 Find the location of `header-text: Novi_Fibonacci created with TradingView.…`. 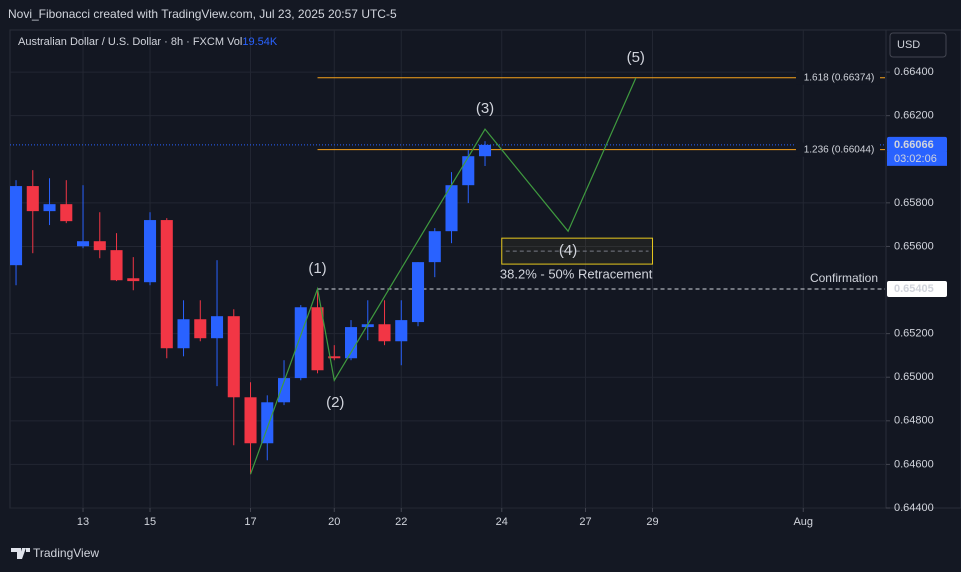

header-text: Novi_Fibonacci created with TradingView.… is located at coordinates (202, 14).